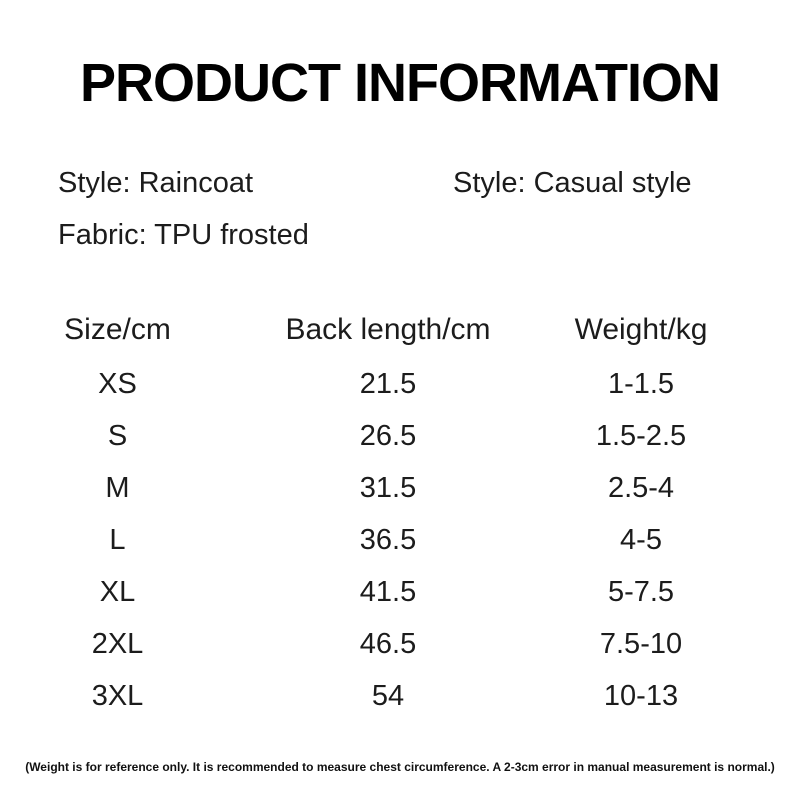 The image size is (800, 800). I want to click on column-header-weight: Weight/kg, so click(641, 329).